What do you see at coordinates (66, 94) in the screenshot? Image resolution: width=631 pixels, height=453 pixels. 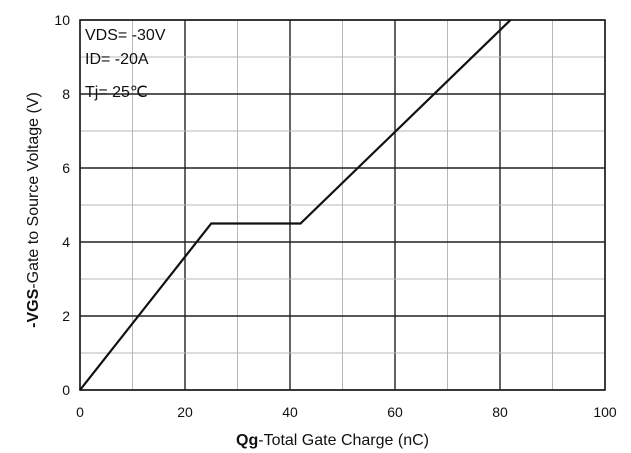 I see `y-tick-label: 8` at bounding box center [66, 94].